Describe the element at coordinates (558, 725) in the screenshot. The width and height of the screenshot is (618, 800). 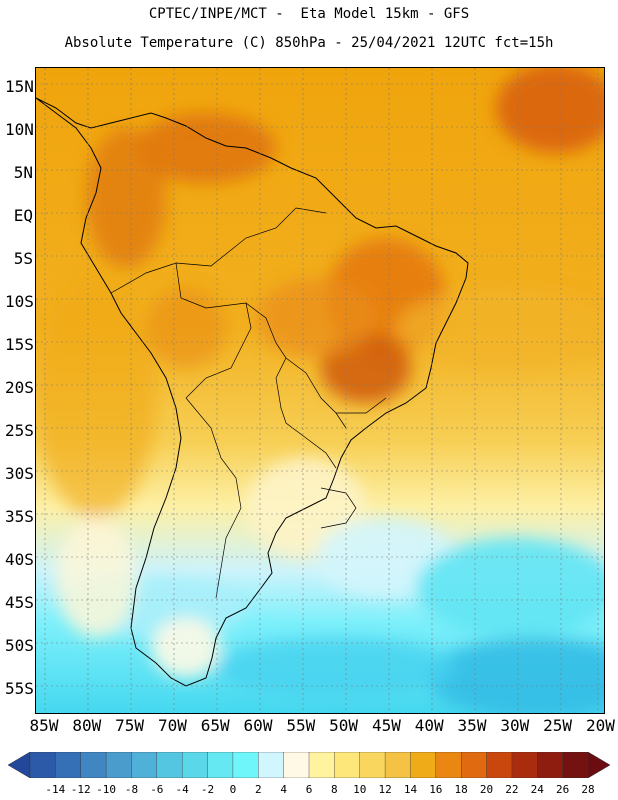
I see `lon-label: 25W` at that location.